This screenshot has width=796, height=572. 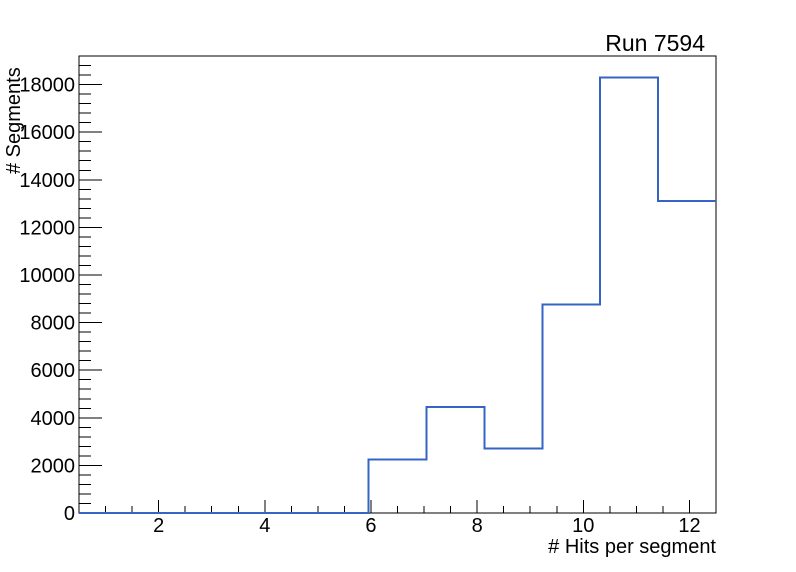 What do you see at coordinates (47, 86) in the screenshot?
I see `y-tick-label: 18000` at bounding box center [47, 86].